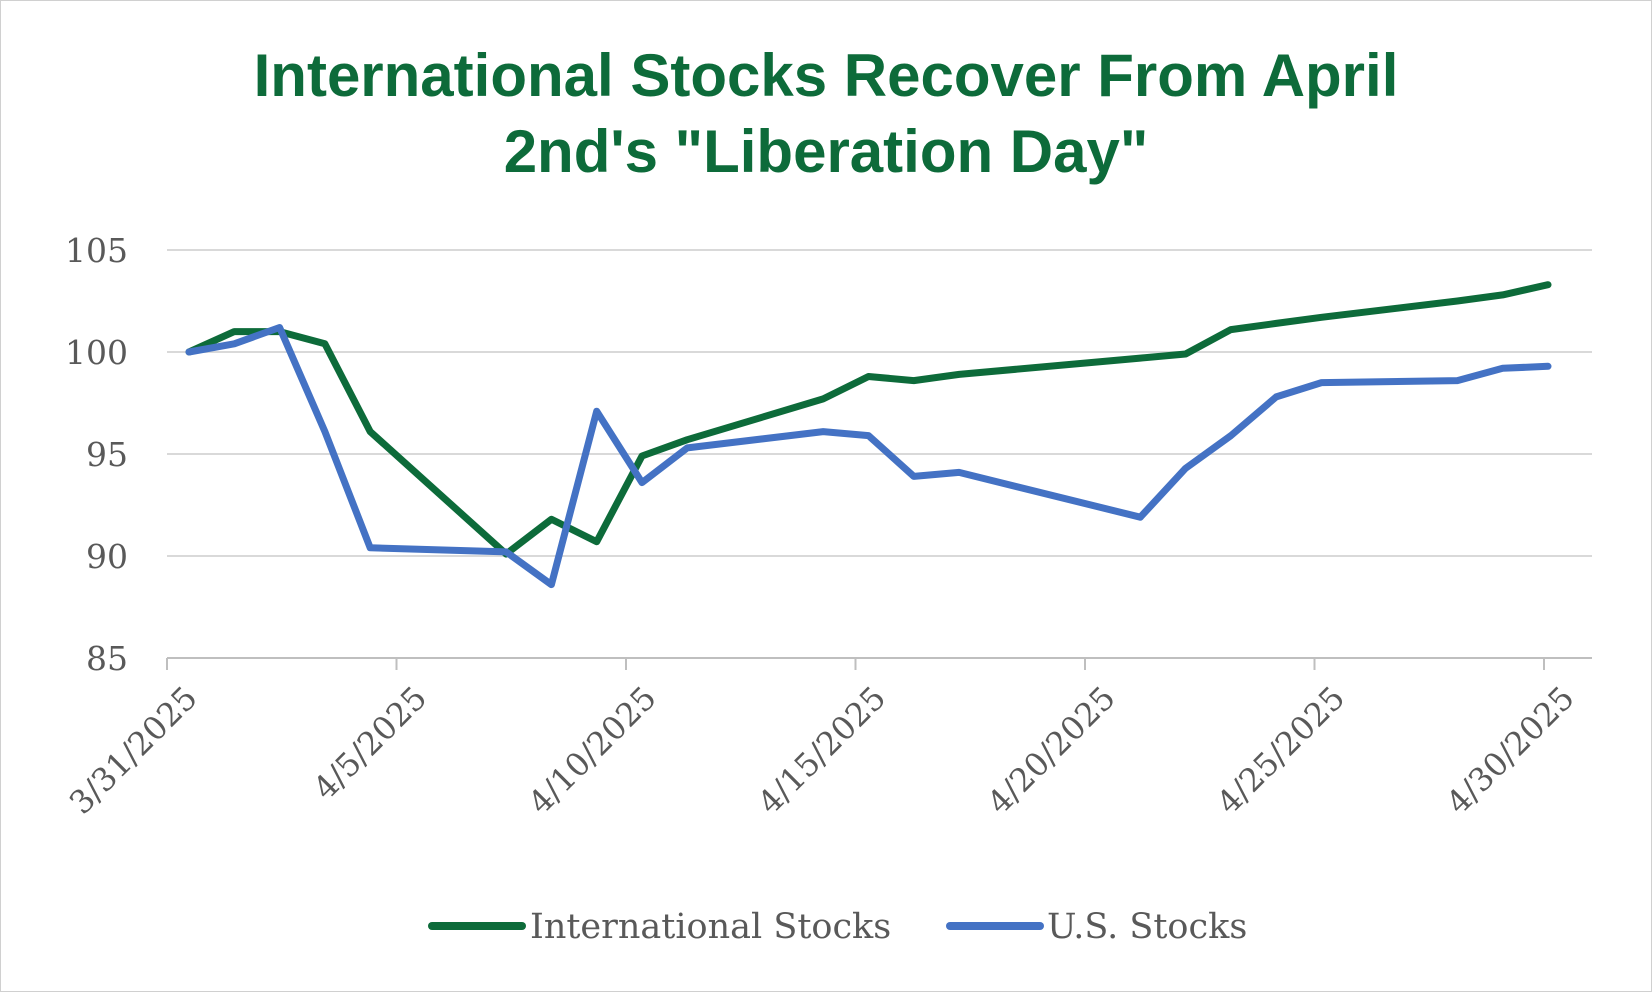 This screenshot has height=992, width=1652. What do you see at coordinates (1280, 750) in the screenshot?
I see `x-tick-label: 4/25/2025` at bounding box center [1280, 750].